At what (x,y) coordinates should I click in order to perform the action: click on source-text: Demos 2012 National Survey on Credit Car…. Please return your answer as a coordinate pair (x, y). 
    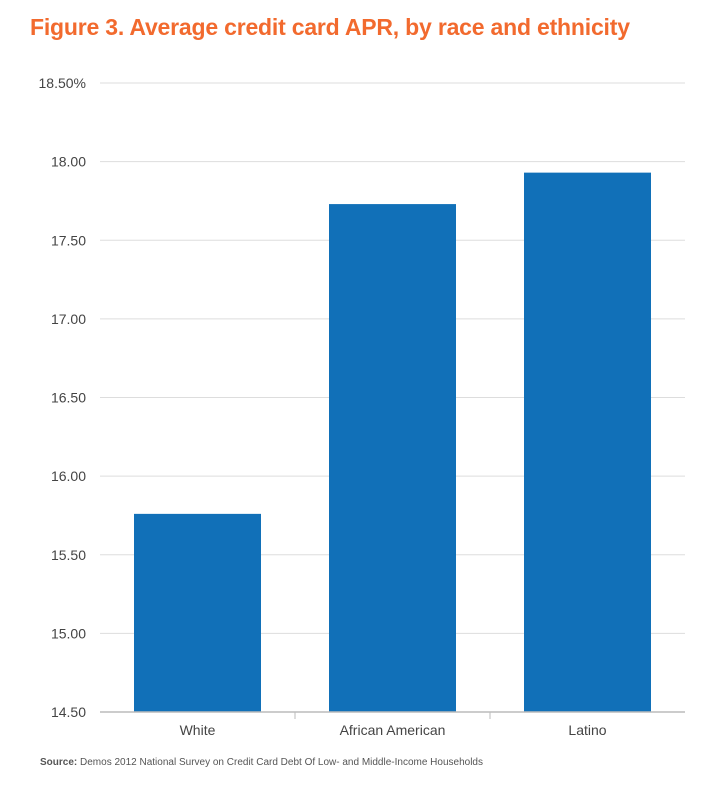
    Looking at the image, I should click on (281, 762).